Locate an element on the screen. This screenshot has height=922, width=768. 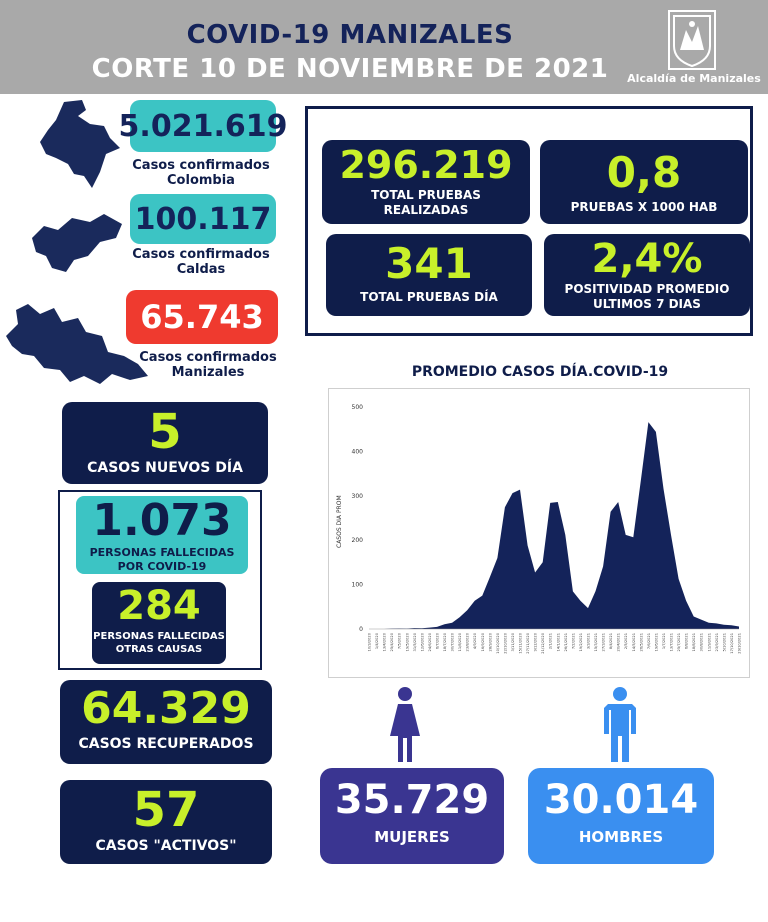
x-tick-label: 30/8/2021 is located at coordinates (702, 642).